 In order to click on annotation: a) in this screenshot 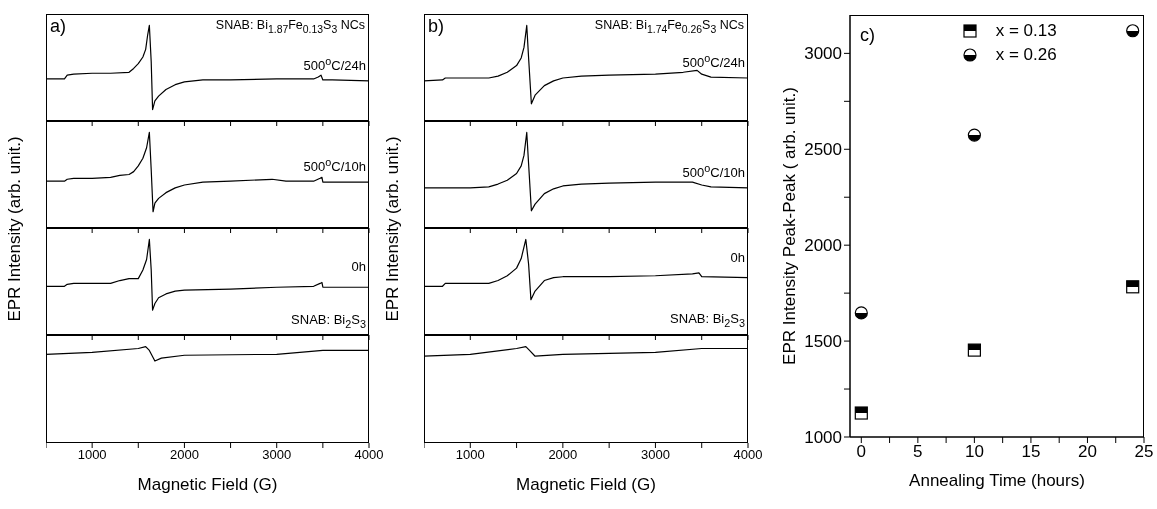, I will do `click(58, 26)`.